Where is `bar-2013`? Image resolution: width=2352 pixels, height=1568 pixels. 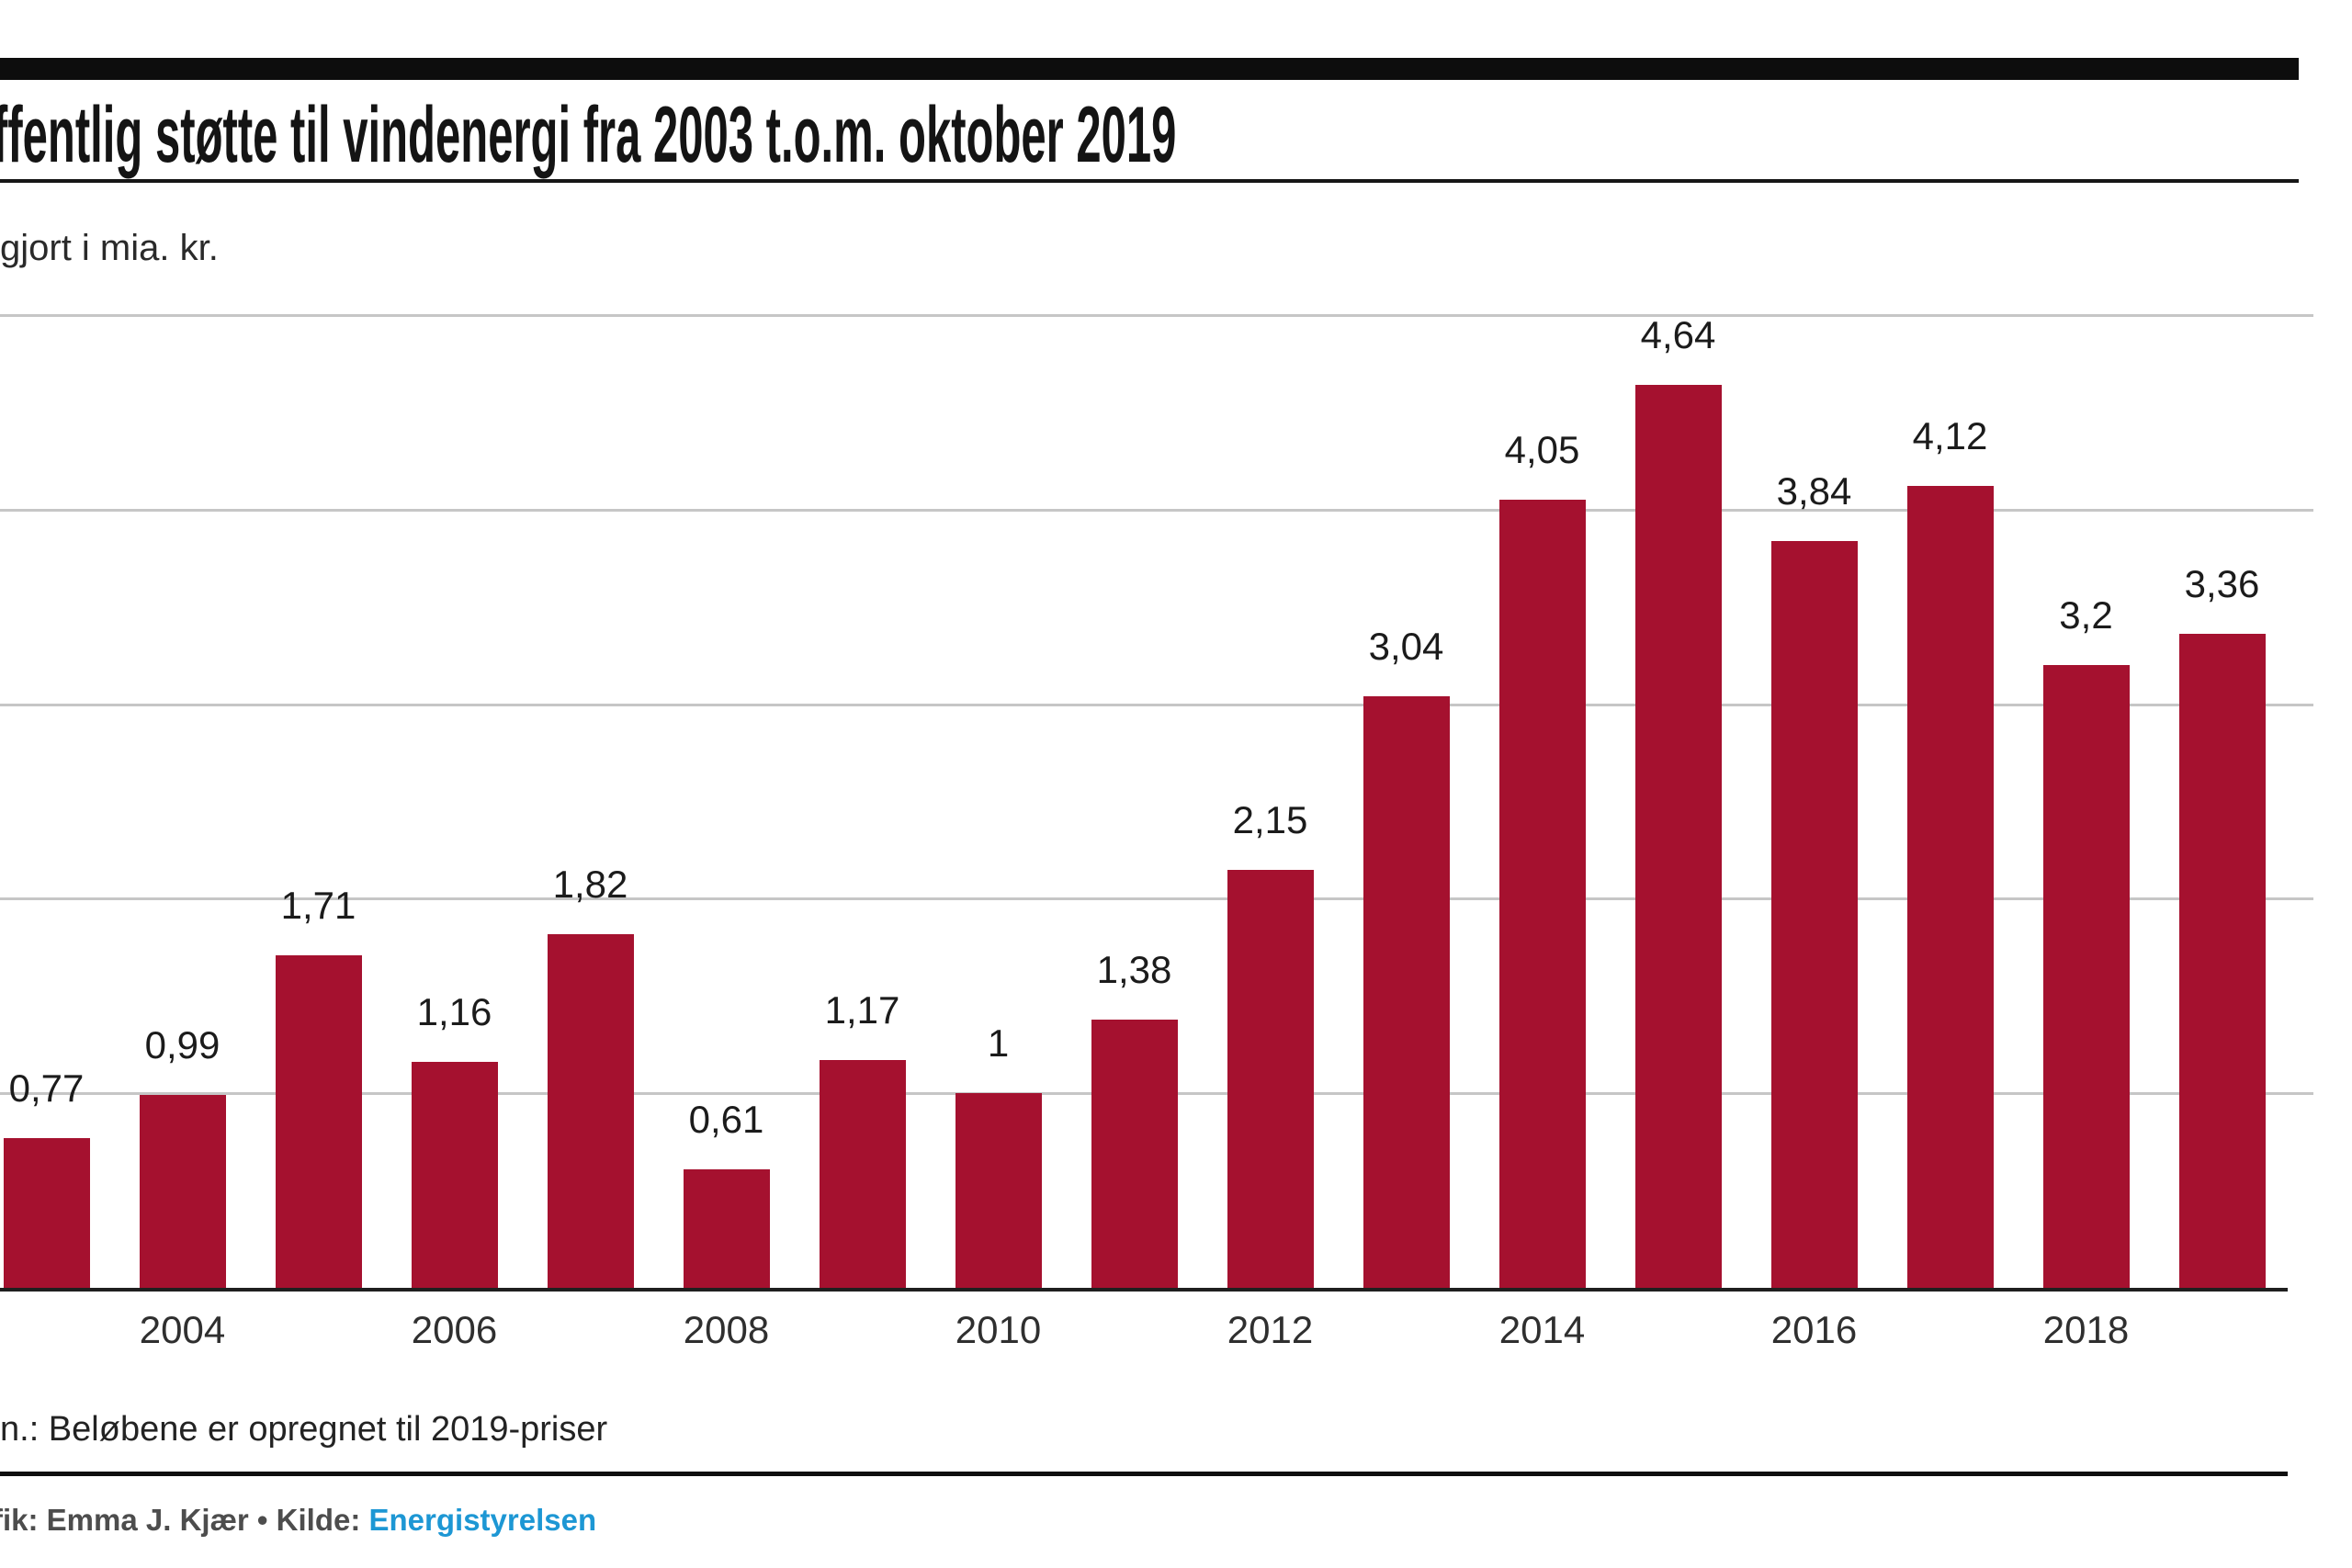 bar-2013 is located at coordinates (1406, 992).